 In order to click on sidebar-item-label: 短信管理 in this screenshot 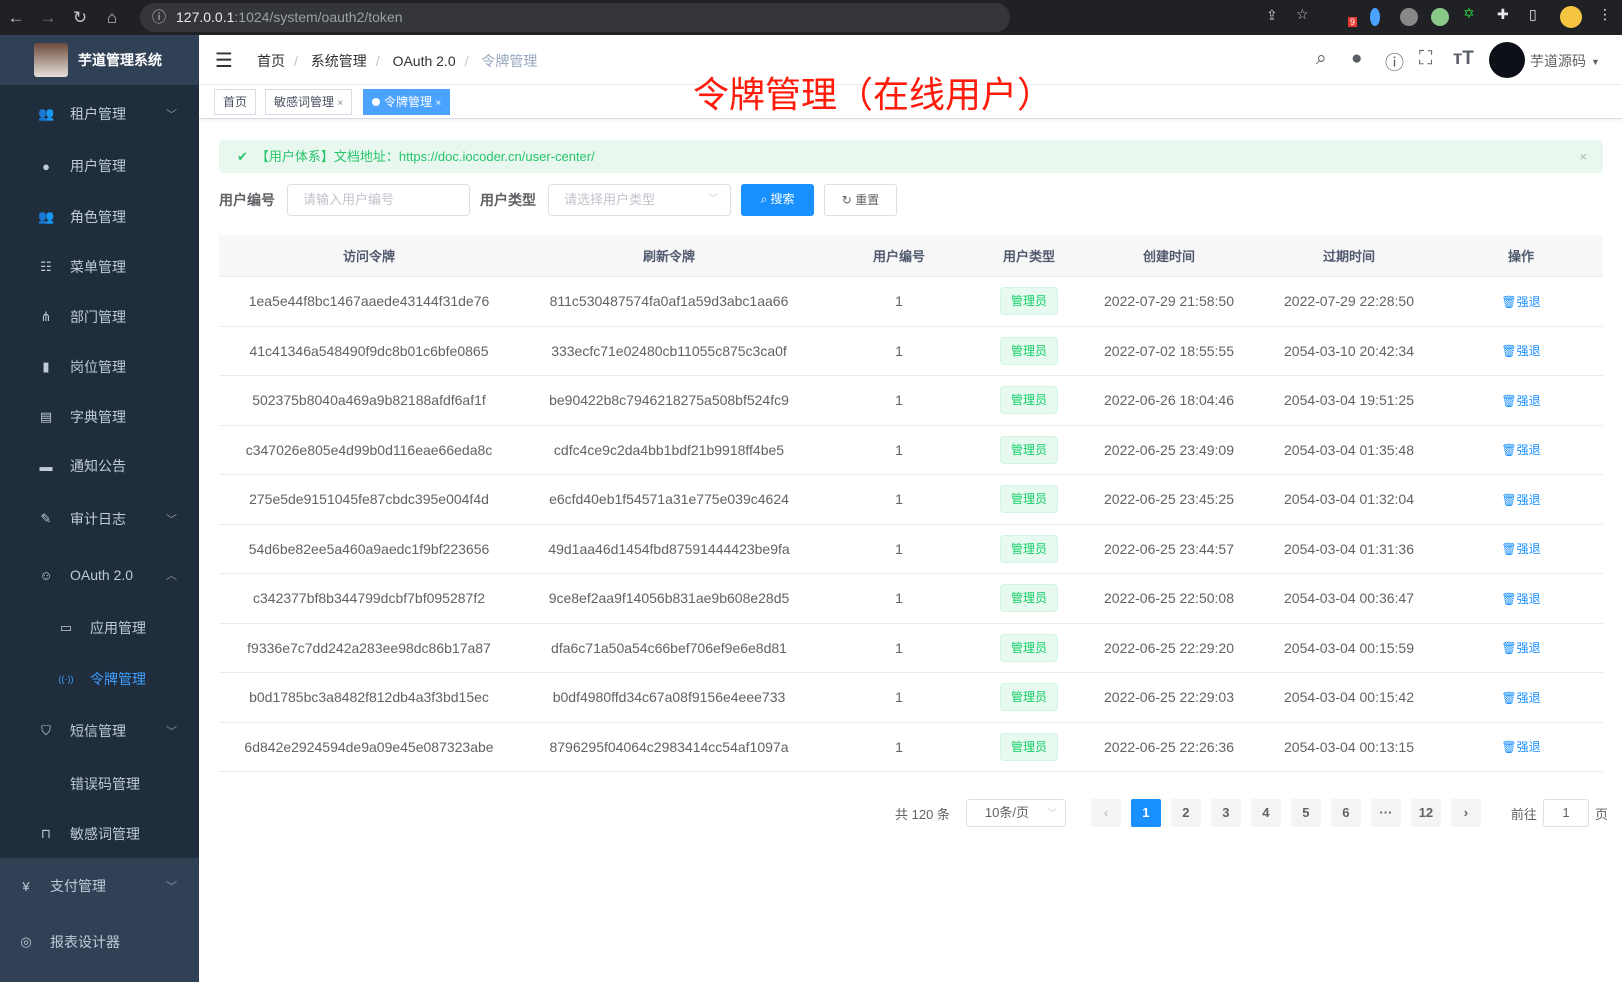, I will do `click(98, 731)`.